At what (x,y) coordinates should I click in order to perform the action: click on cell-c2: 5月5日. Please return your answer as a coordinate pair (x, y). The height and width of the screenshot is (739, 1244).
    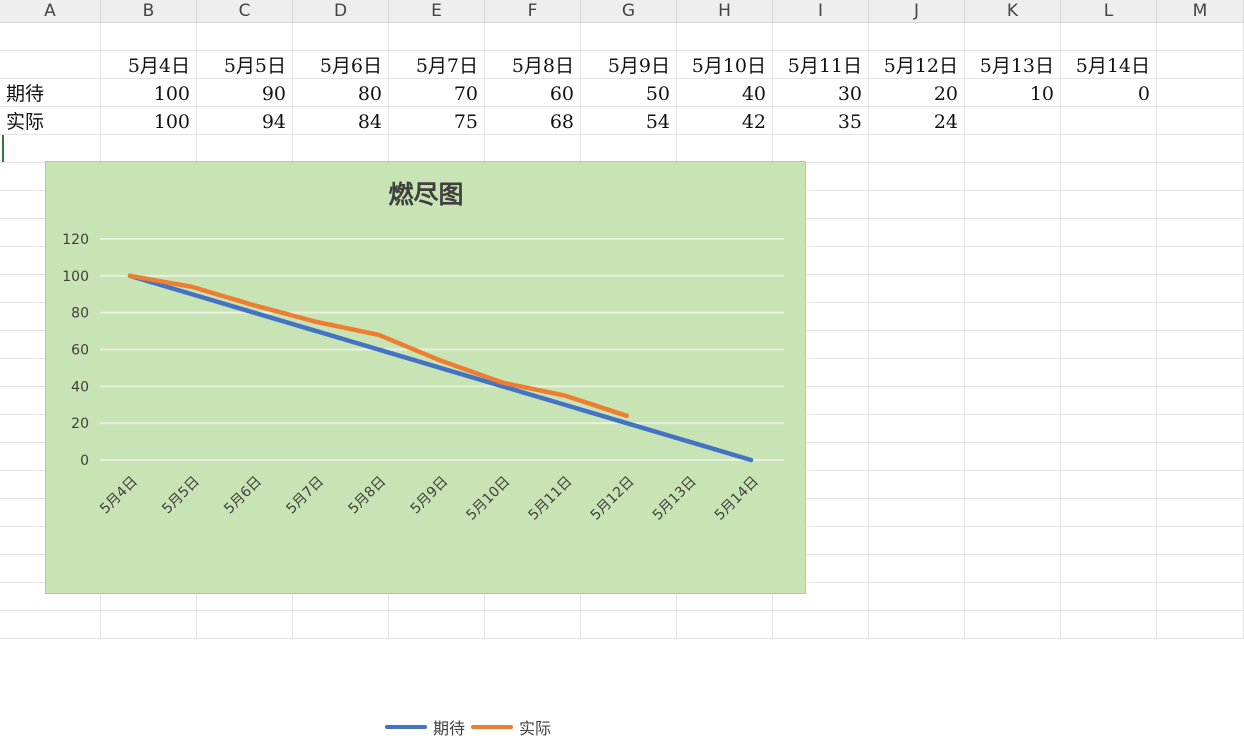
    Looking at the image, I should click on (245, 65).